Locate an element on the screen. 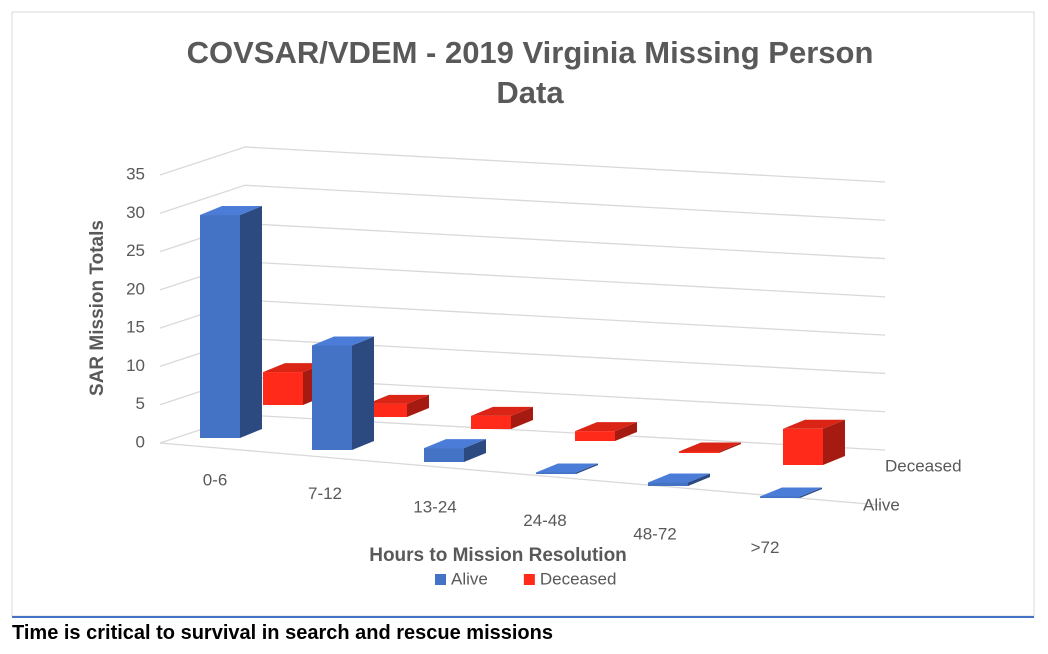 The width and height of the screenshot is (1048, 654). x-tick-label: 13-24 is located at coordinates (434, 506).